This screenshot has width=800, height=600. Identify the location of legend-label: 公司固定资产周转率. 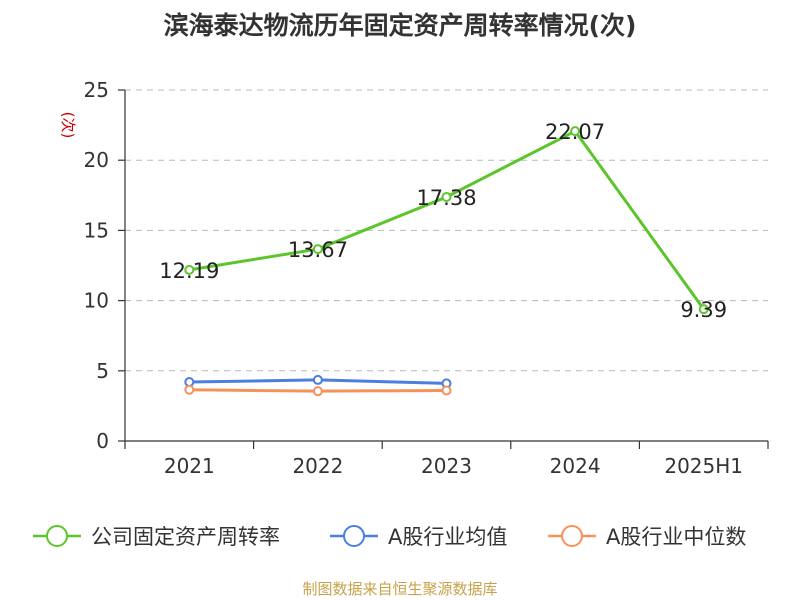
(185, 537).